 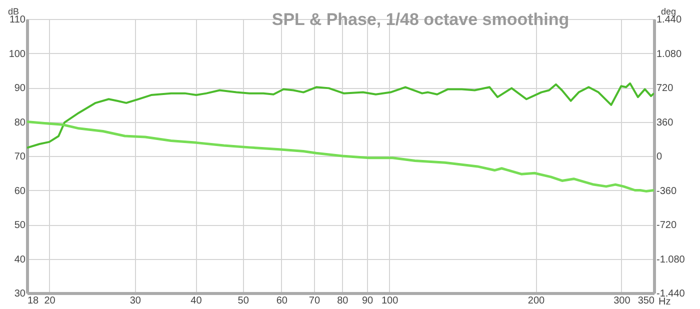 I want to click on y2-tick-label: 360, so click(x=665, y=122).